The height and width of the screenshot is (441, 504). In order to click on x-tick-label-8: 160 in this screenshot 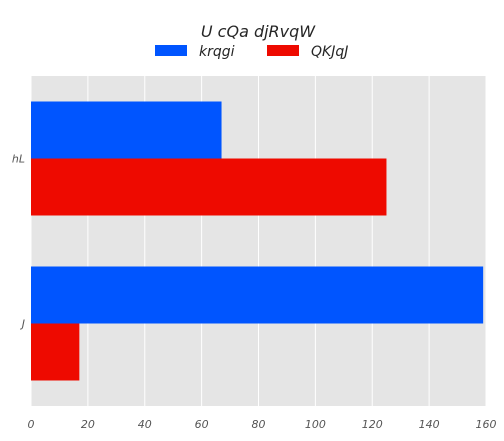, I will do `click(486, 424)`.